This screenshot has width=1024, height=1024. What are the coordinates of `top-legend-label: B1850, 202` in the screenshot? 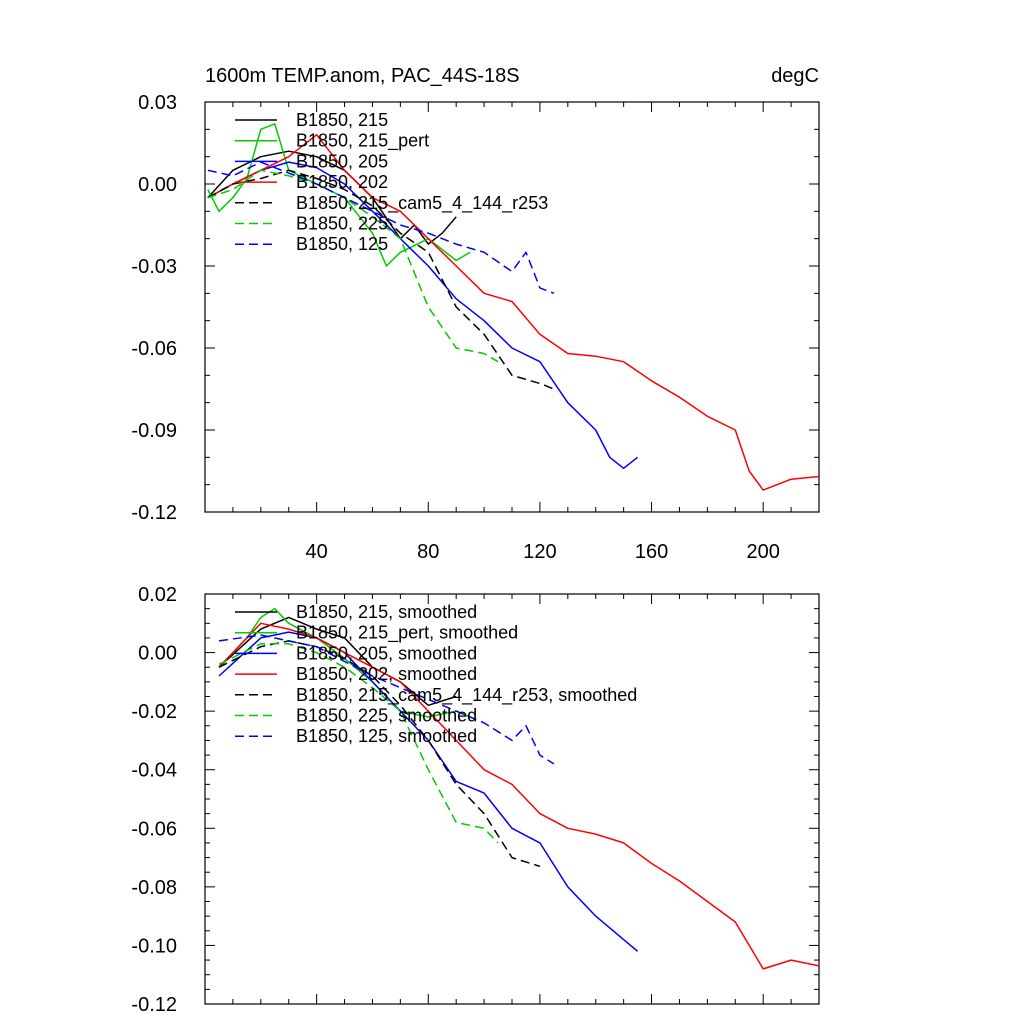 It's located at (342, 182).